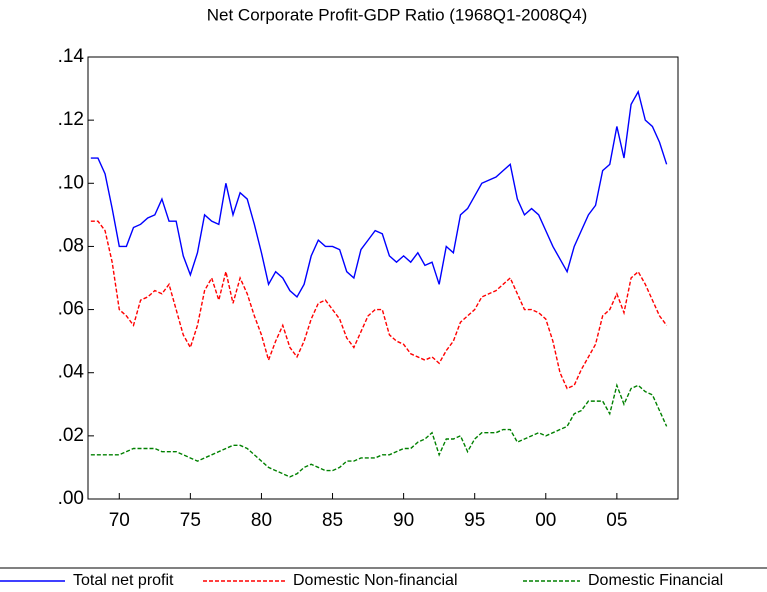  I want to click on y-tick-label: .12, so click(71, 119).